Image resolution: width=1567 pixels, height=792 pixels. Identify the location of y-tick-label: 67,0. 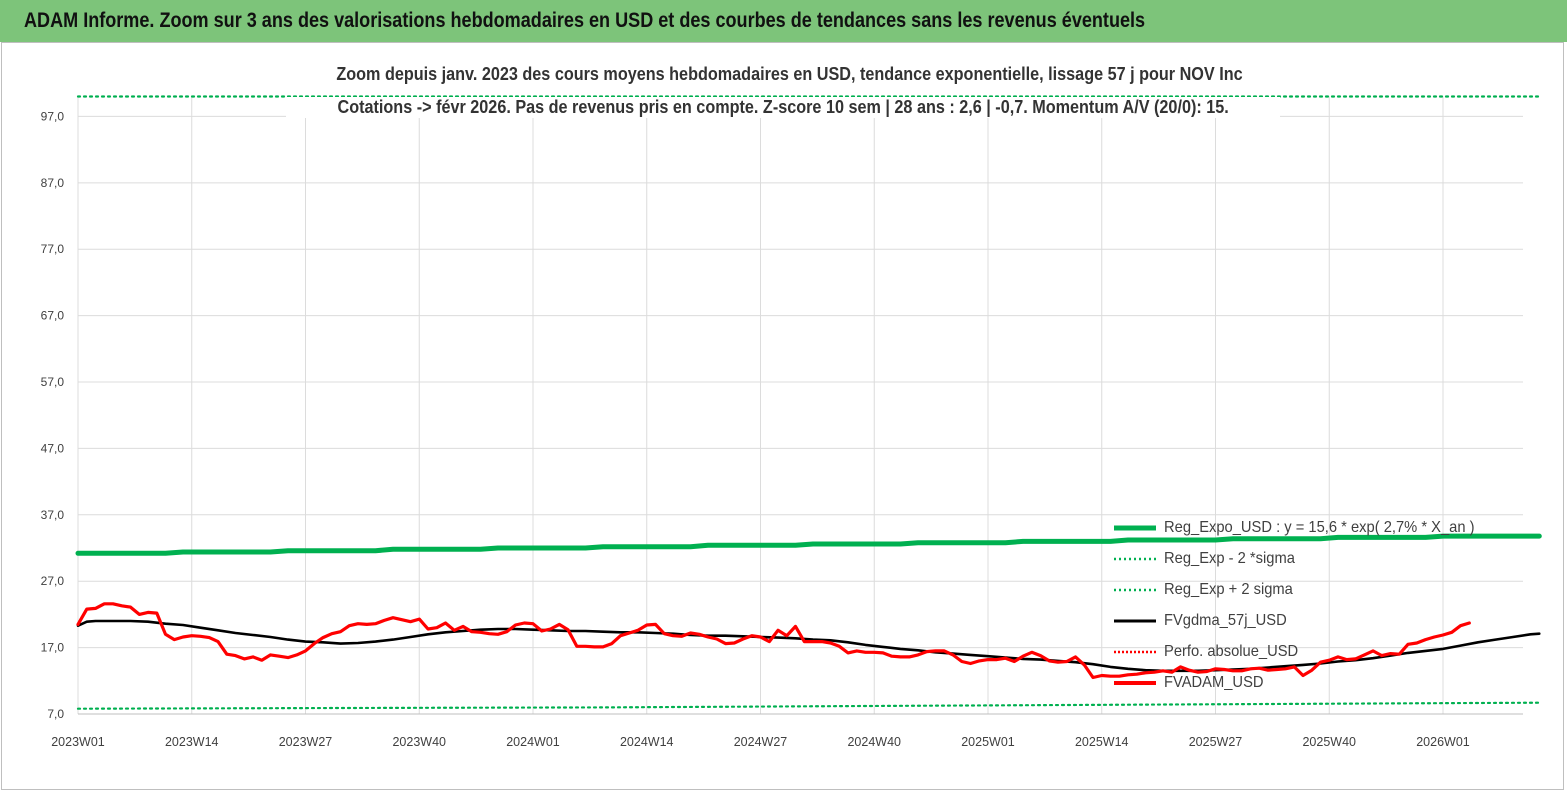
(53, 316).